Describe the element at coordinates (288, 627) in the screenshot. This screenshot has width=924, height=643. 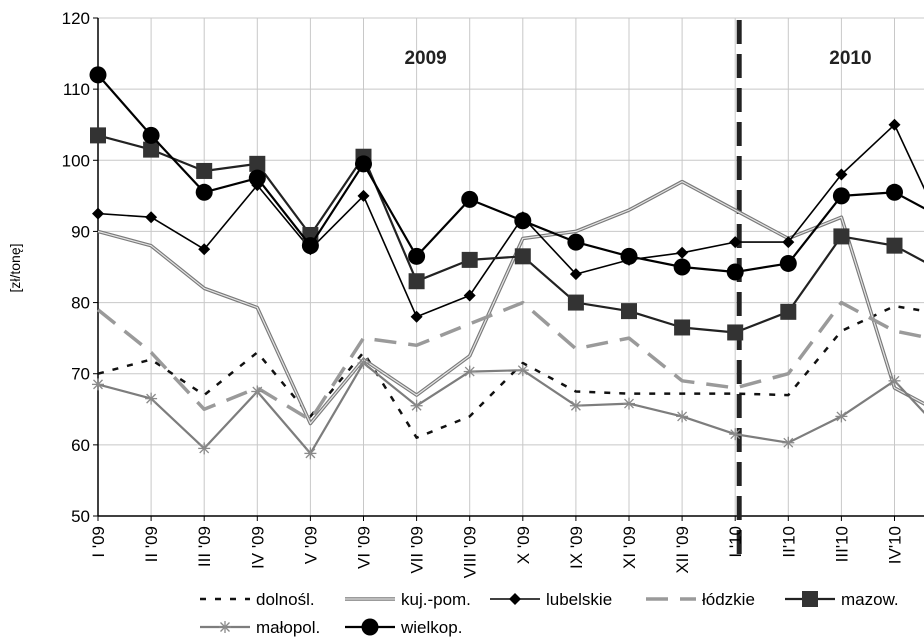
I see `legend-label: małopol.` at that location.